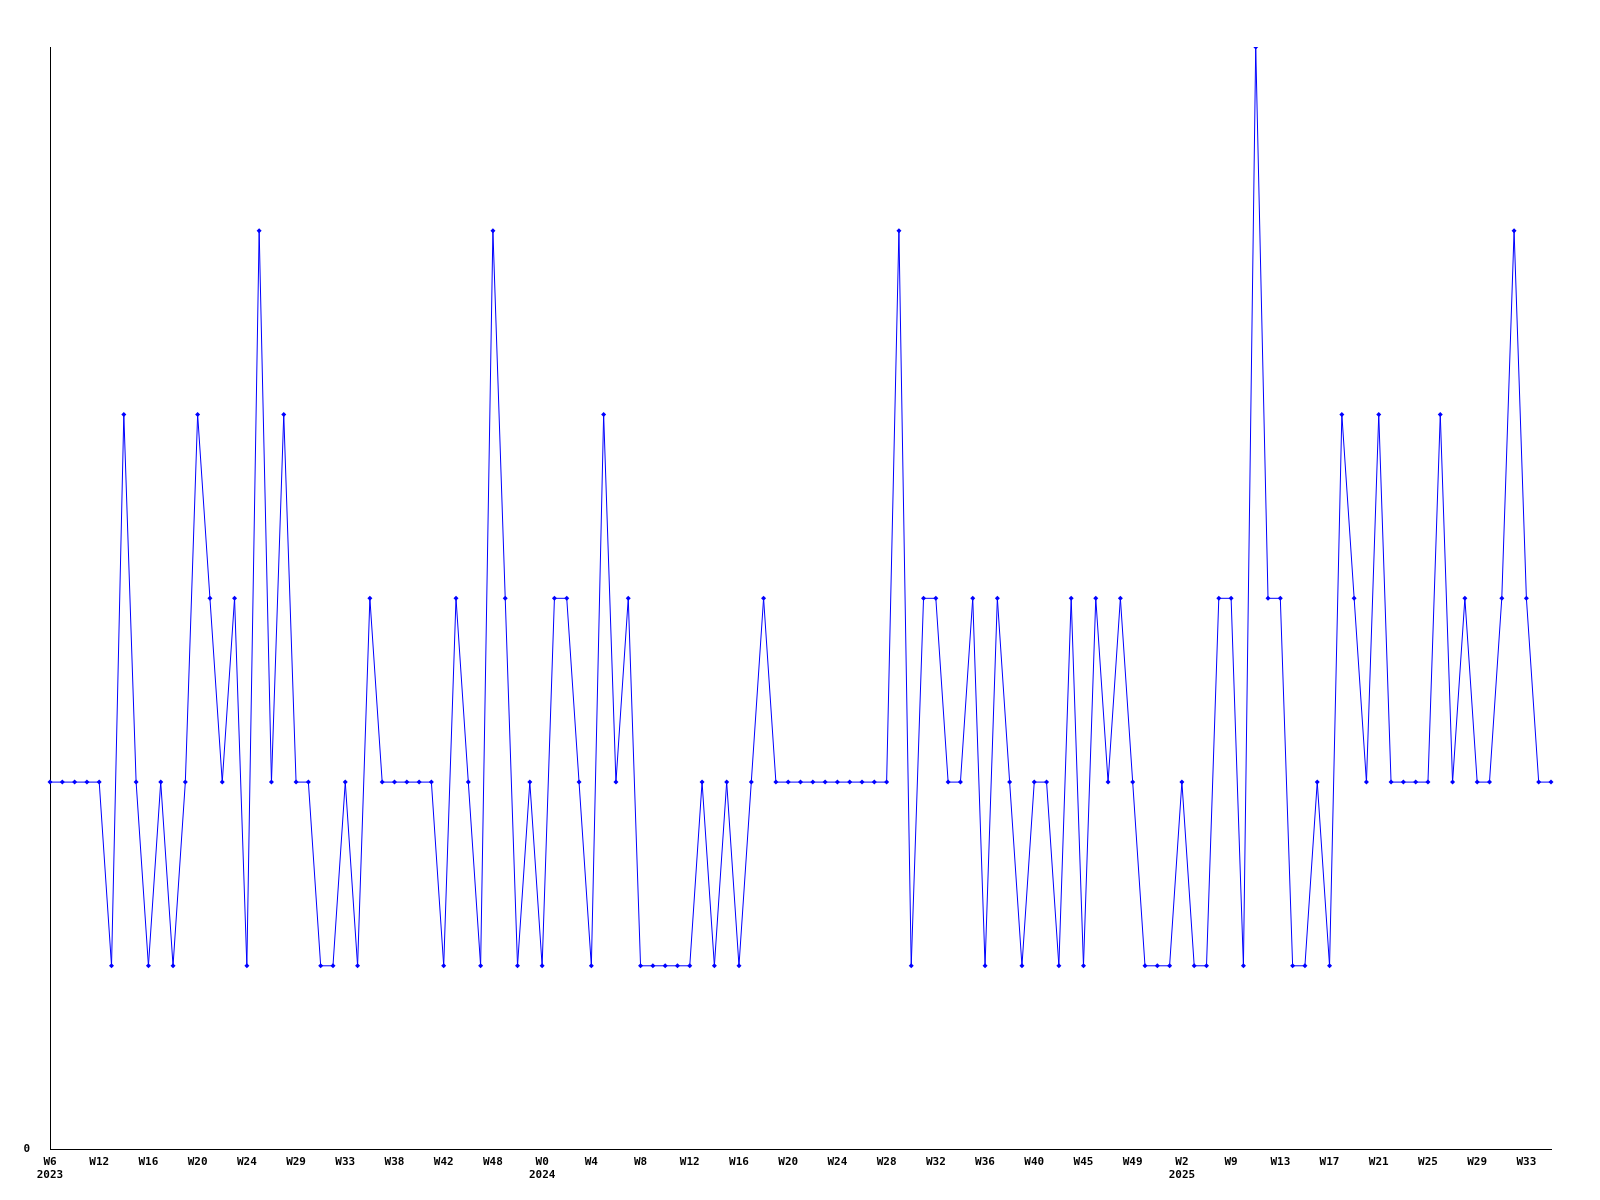 The width and height of the screenshot is (1600, 1200). Describe the element at coordinates (1083, 1162) in the screenshot. I see `x-tick-label: W45` at that location.